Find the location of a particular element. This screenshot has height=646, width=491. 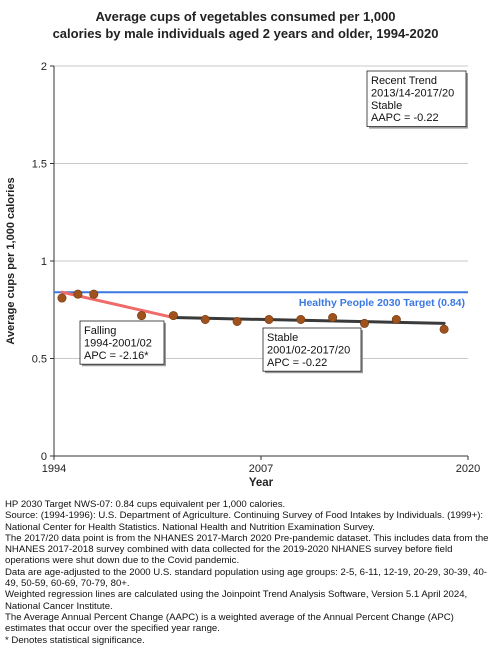

x-tick-label: 2020 is located at coordinates (468, 469).